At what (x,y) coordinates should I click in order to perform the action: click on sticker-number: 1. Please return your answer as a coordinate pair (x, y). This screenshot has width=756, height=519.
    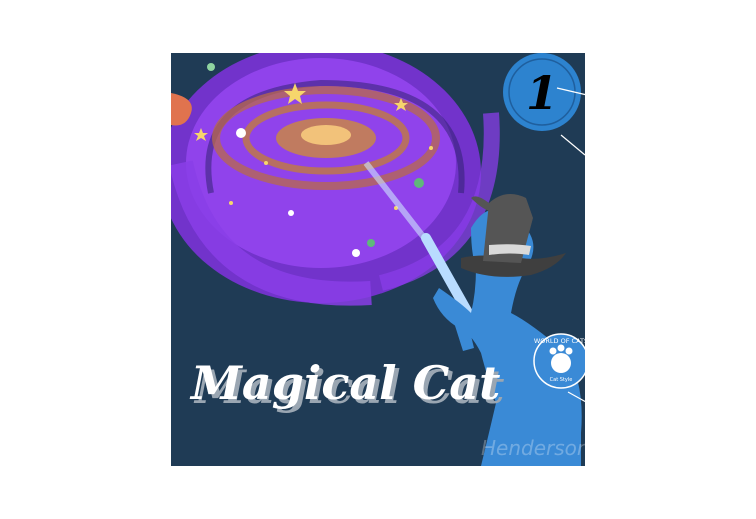
    Looking at the image, I should click on (542, 93).